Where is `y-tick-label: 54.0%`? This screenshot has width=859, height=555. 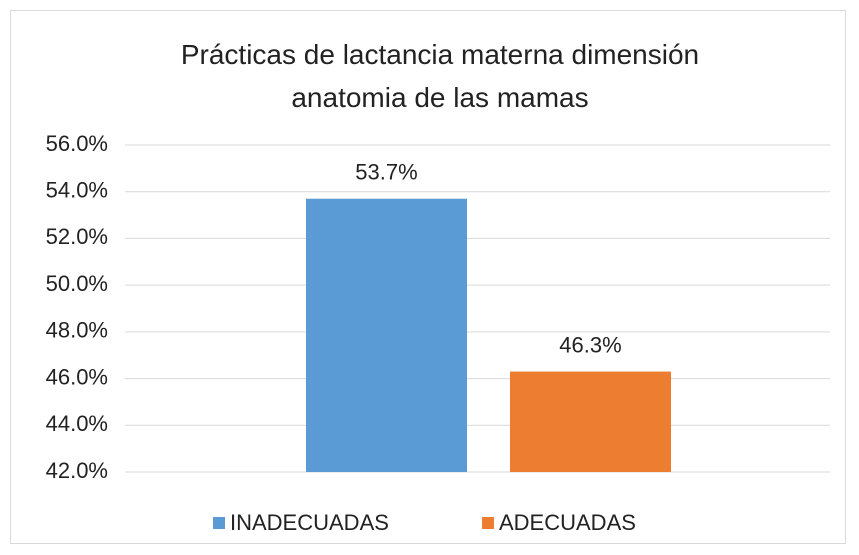
y-tick-label: 54.0% is located at coordinates (77, 190).